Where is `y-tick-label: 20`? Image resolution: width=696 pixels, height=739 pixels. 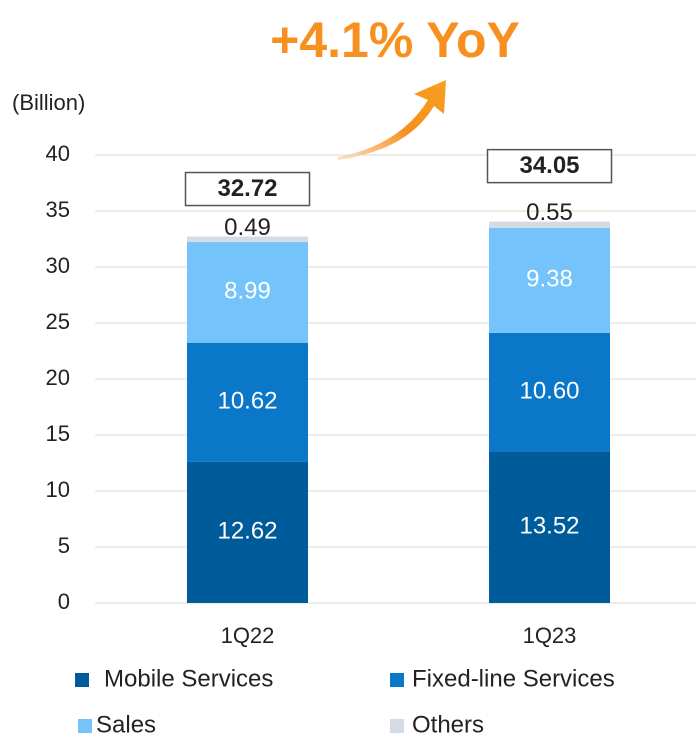
y-tick-label: 20 is located at coordinates (58, 377).